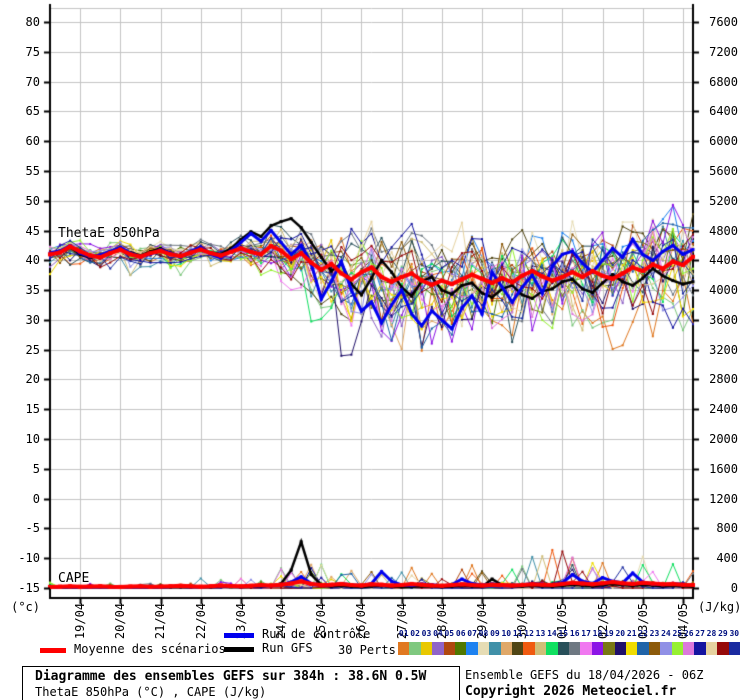  Describe the element at coordinates (719, 607) in the screenshot. I see `y-right-unit-label: (J/kg)` at that location.